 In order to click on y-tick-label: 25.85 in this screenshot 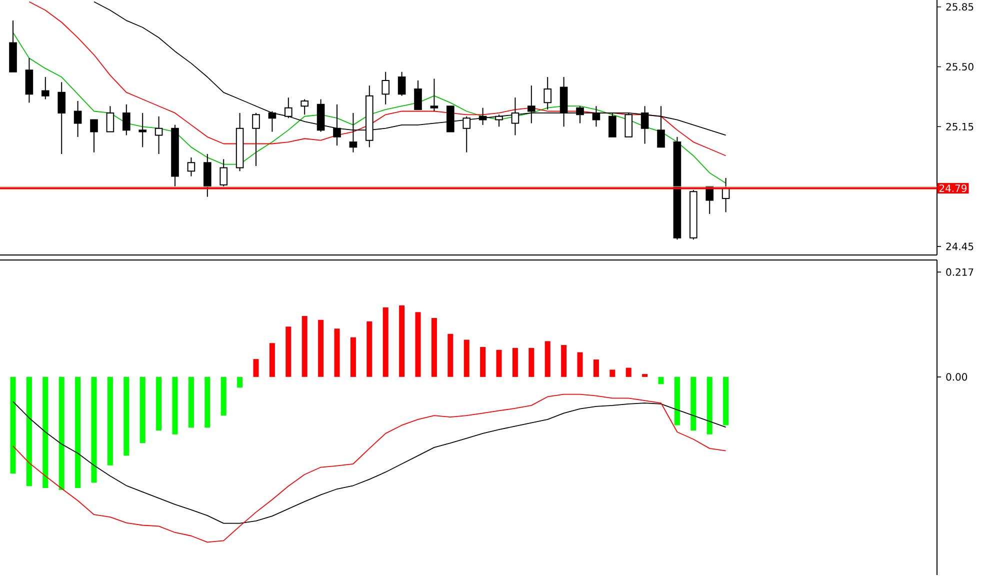, I will do `click(960, 7)`.